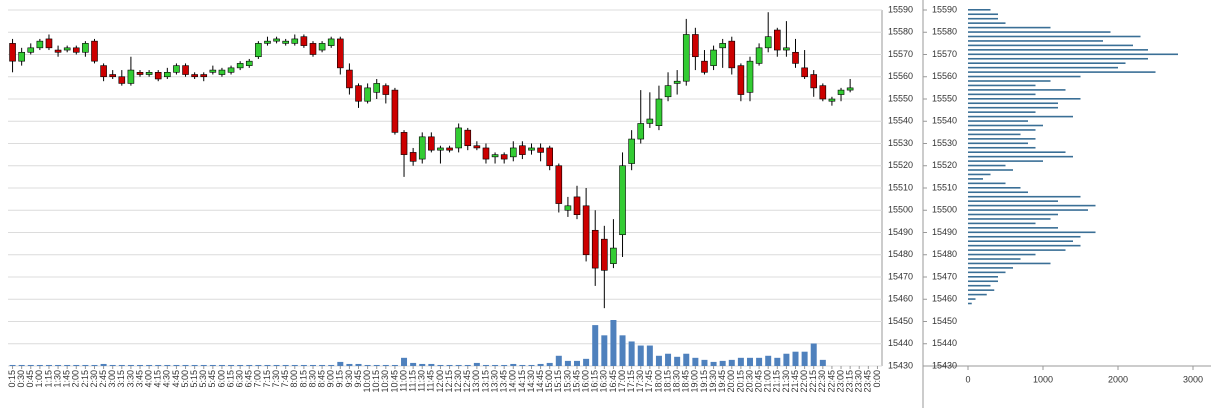  I want to click on x-tick-label: 7:45, so click(285, 379).